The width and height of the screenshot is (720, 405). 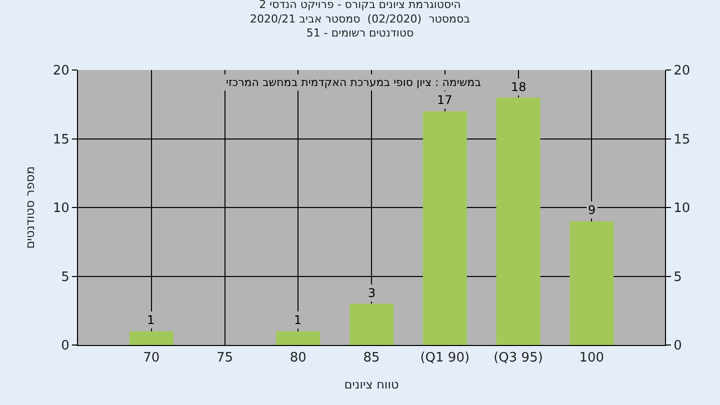 What do you see at coordinates (371, 385) in the screenshot?
I see `x-axis-title: טווח ציונים` at bounding box center [371, 385].